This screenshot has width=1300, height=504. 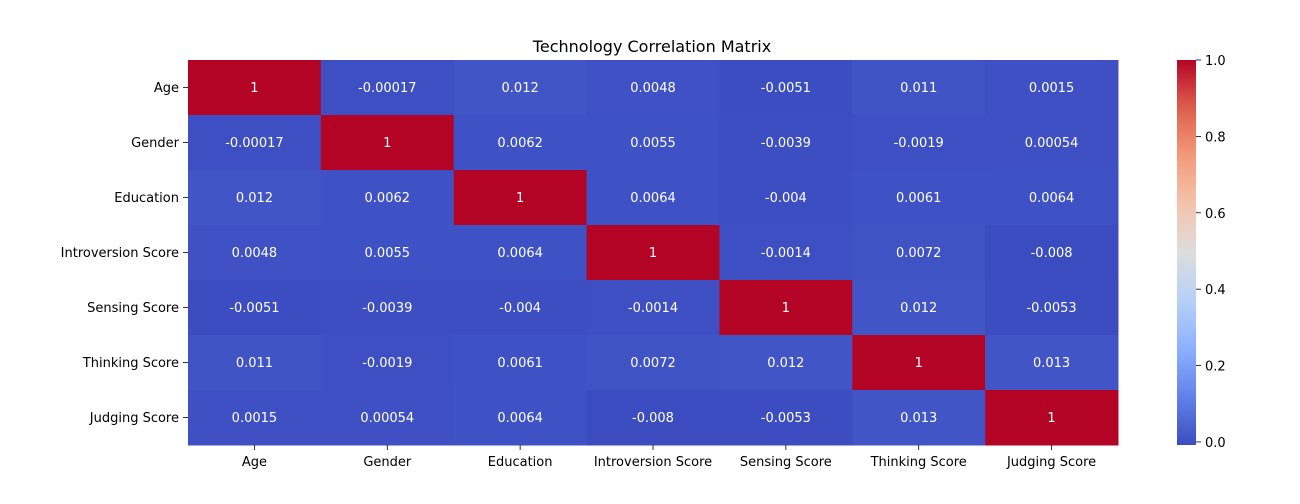 I want to click on colorbar-tick-label: 0.8, so click(x=1215, y=137).